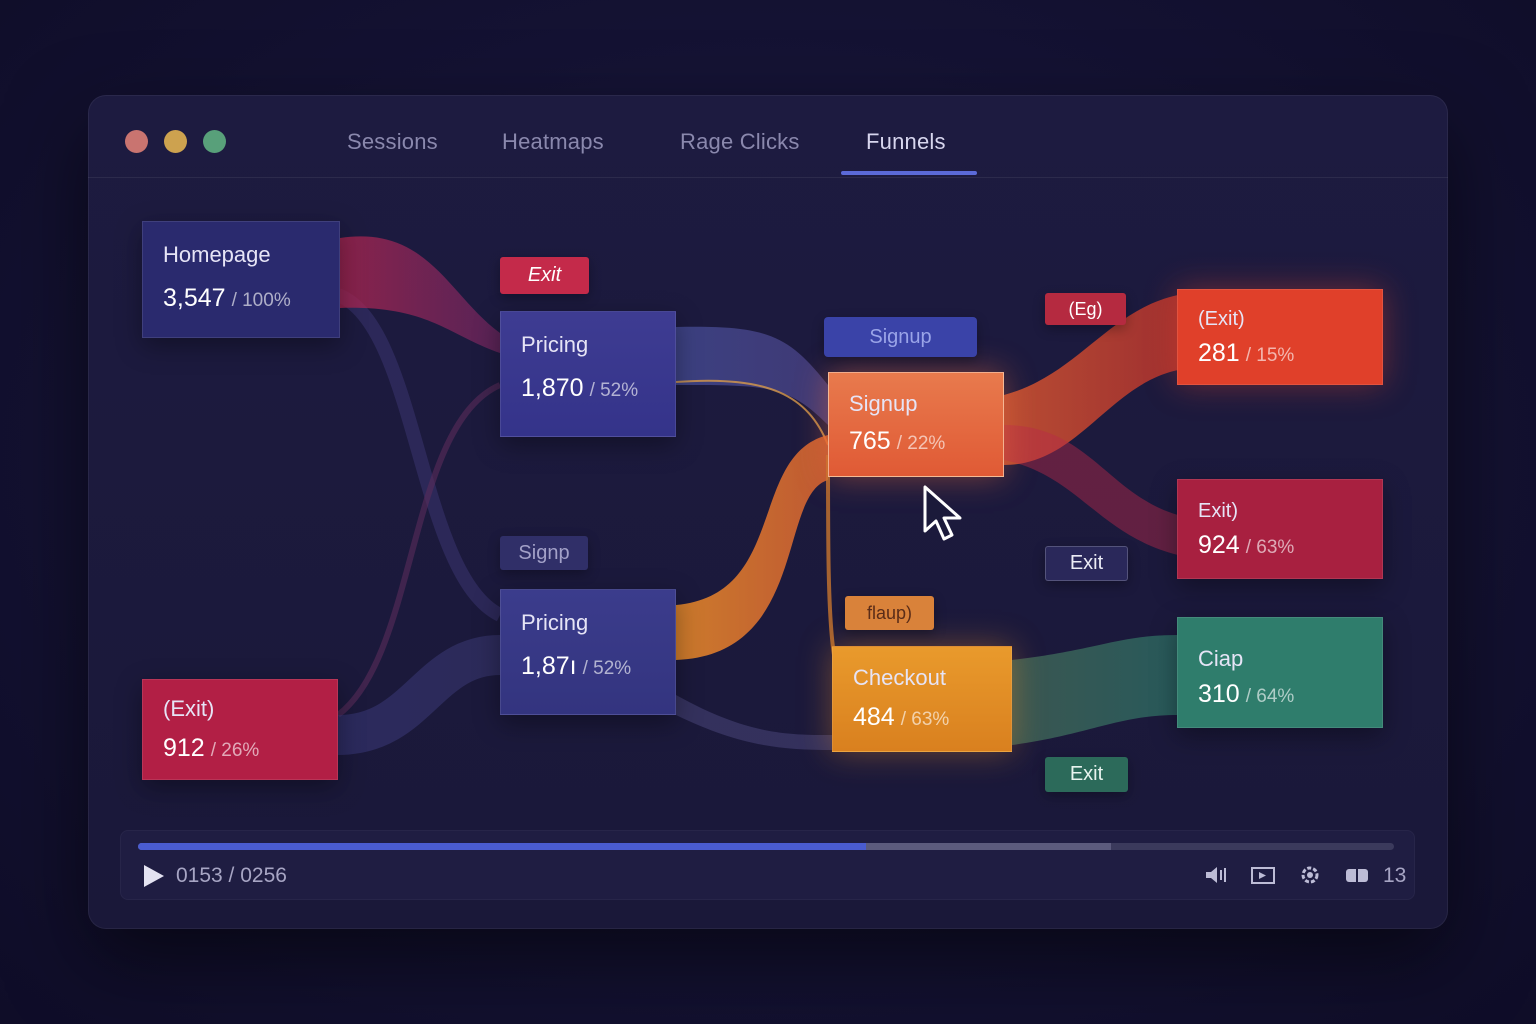 Image resolution: width=1536 pixels, height=1024 pixels. Describe the element at coordinates (241, 279) in the screenshot. I see `funnel-node-homepage: Homepage 3,547/ 100%` at that location.